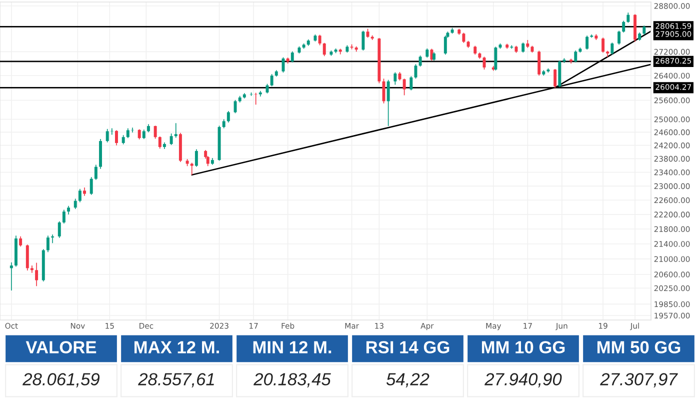  What do you see at coordinates (638, 347) in the screenshot?
I see `text: MM 50 GG` at bounding box center [638, 347].